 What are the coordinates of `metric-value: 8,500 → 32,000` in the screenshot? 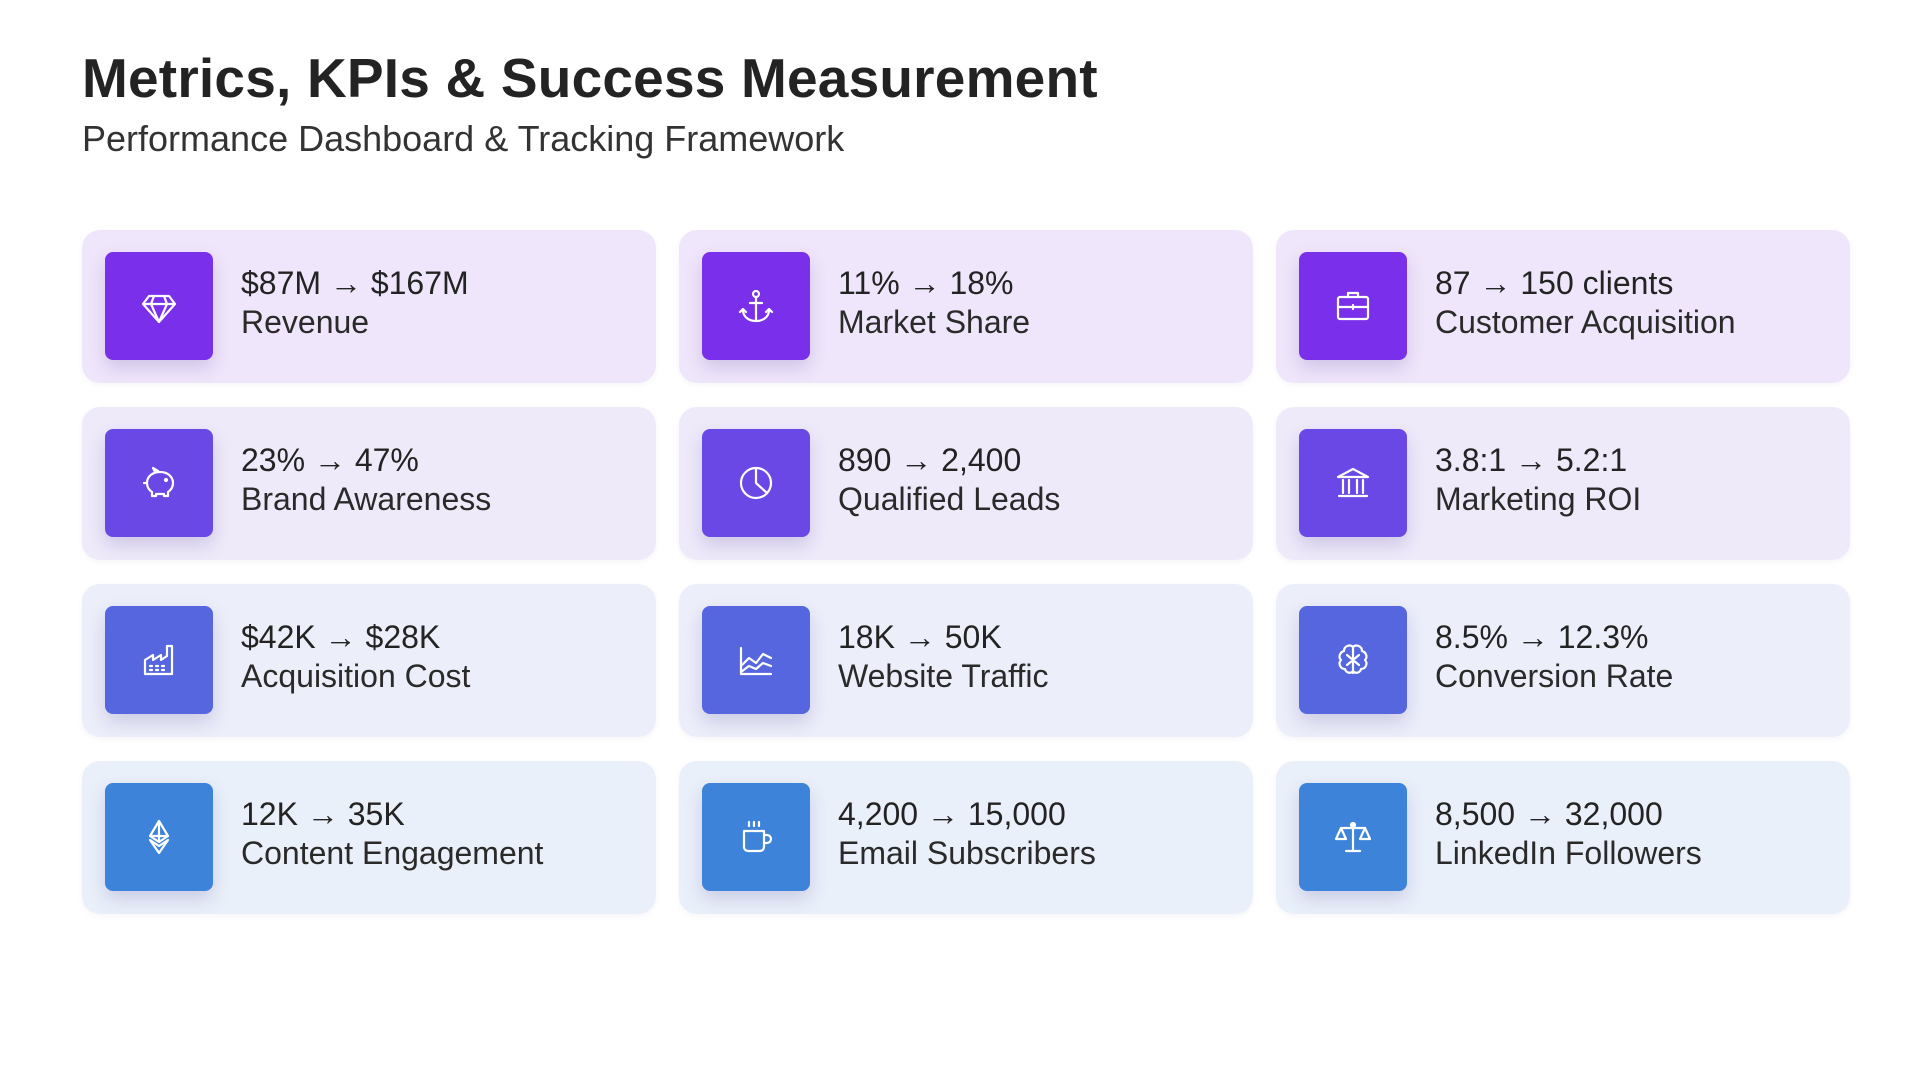 It's located at (1549, 814).